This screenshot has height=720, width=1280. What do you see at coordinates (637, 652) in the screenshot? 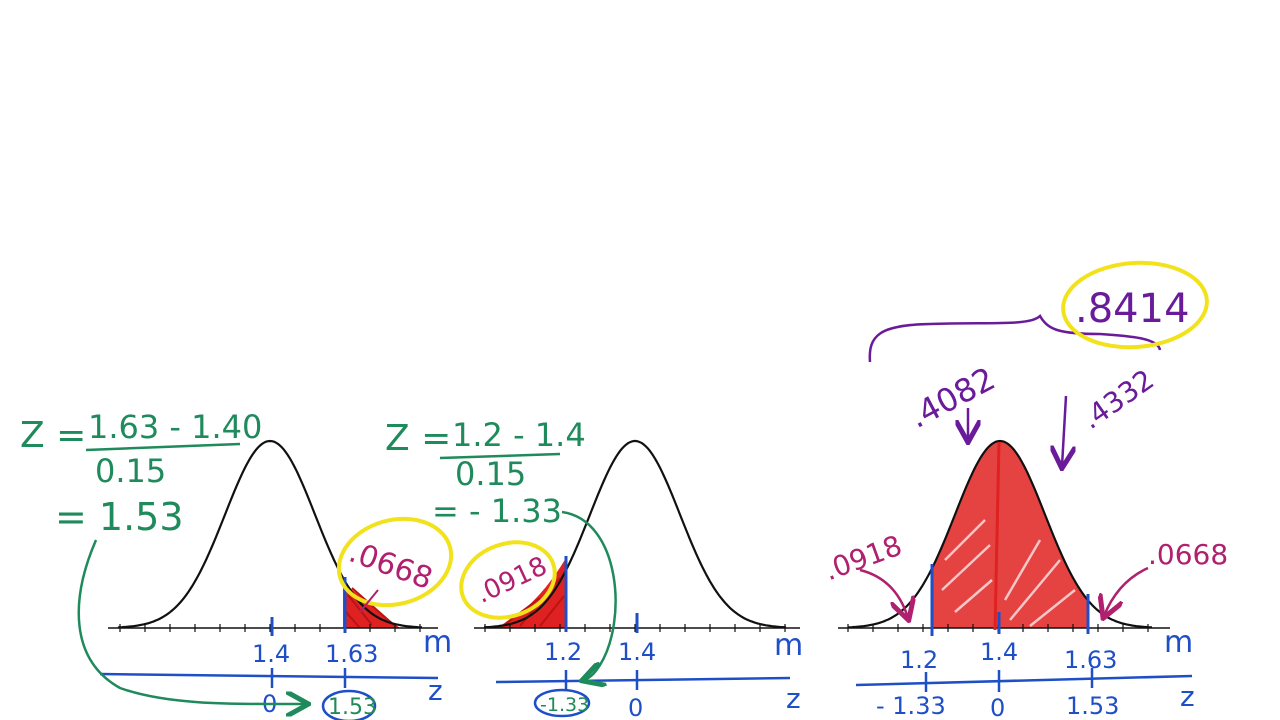
I see `tick-label-mean-2: 1.4` at bounding box center [637, 652].